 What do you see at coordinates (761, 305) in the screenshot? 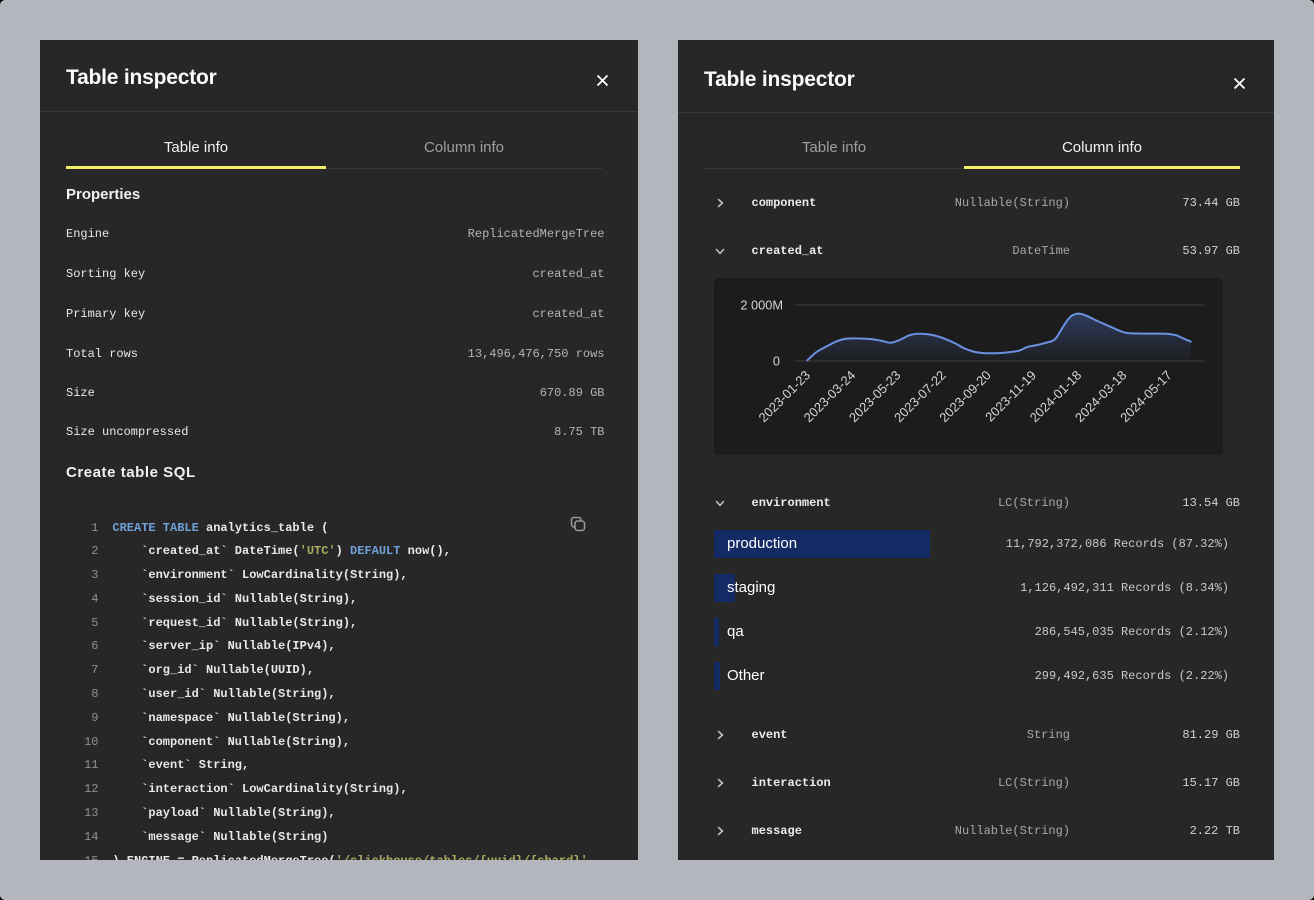
I see `svg-text: 2 000M` at bounding box center [761, 305].